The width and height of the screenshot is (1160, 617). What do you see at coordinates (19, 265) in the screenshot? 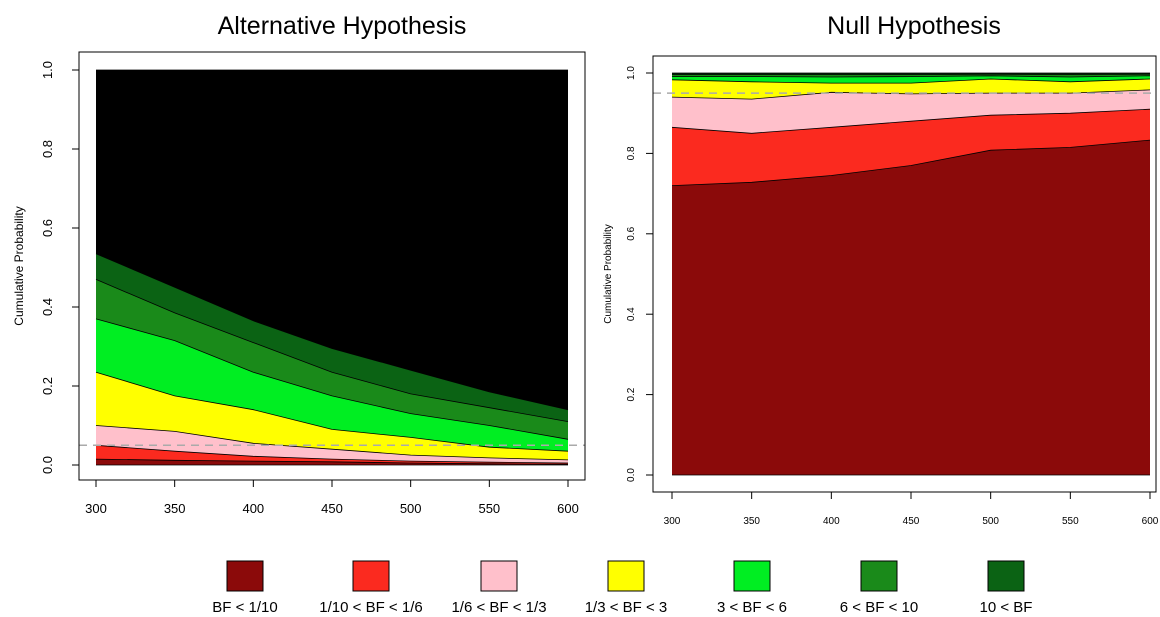
I see `alt-y-axis-label: Cumulative Probability` at bounding box center [19, 265].